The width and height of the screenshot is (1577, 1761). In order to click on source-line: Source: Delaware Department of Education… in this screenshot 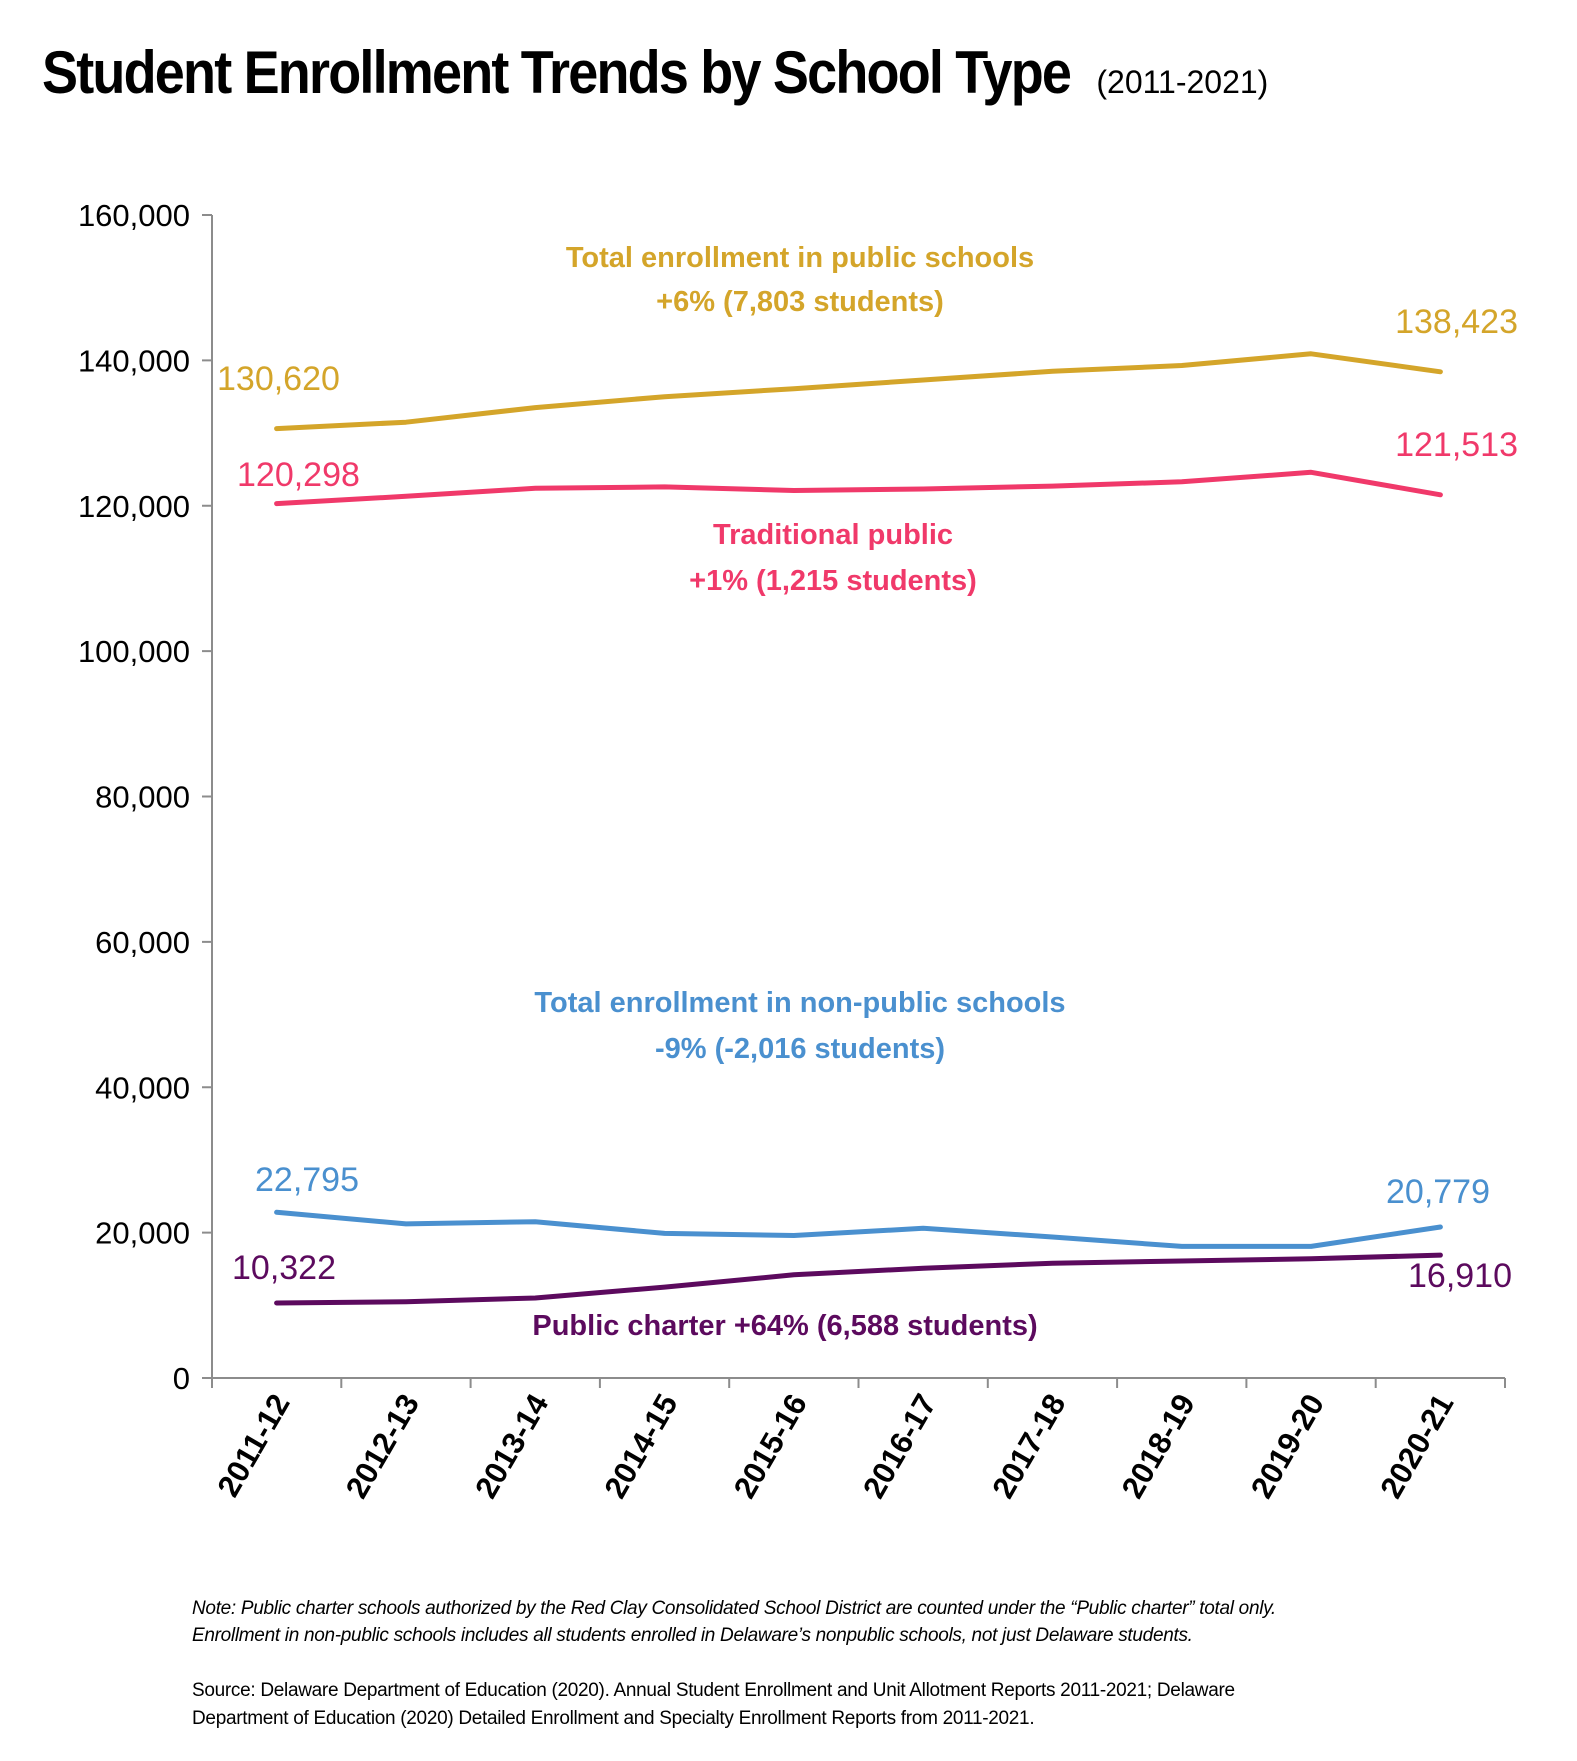, I will do `click(713, 1690)`.